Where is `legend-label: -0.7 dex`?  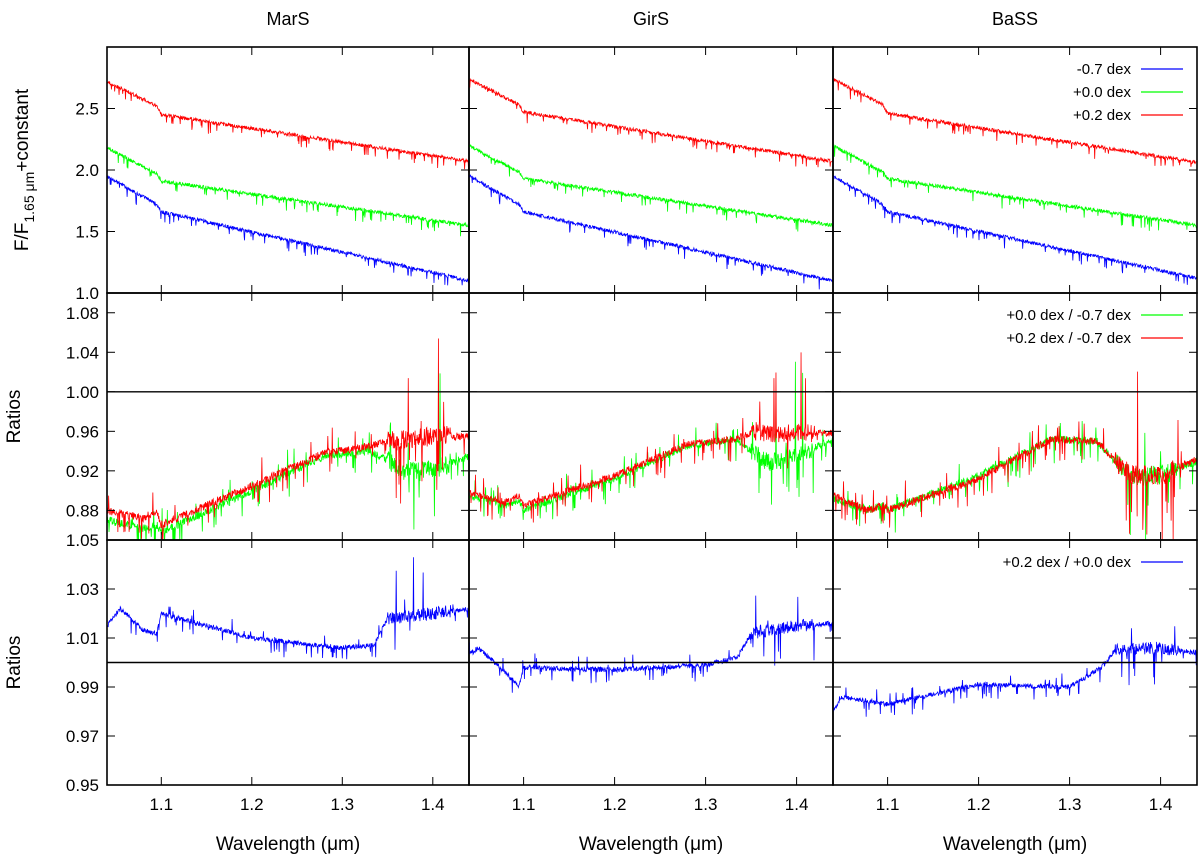
legend-label: -0.7 dex is located at coordinates (1104, 69).